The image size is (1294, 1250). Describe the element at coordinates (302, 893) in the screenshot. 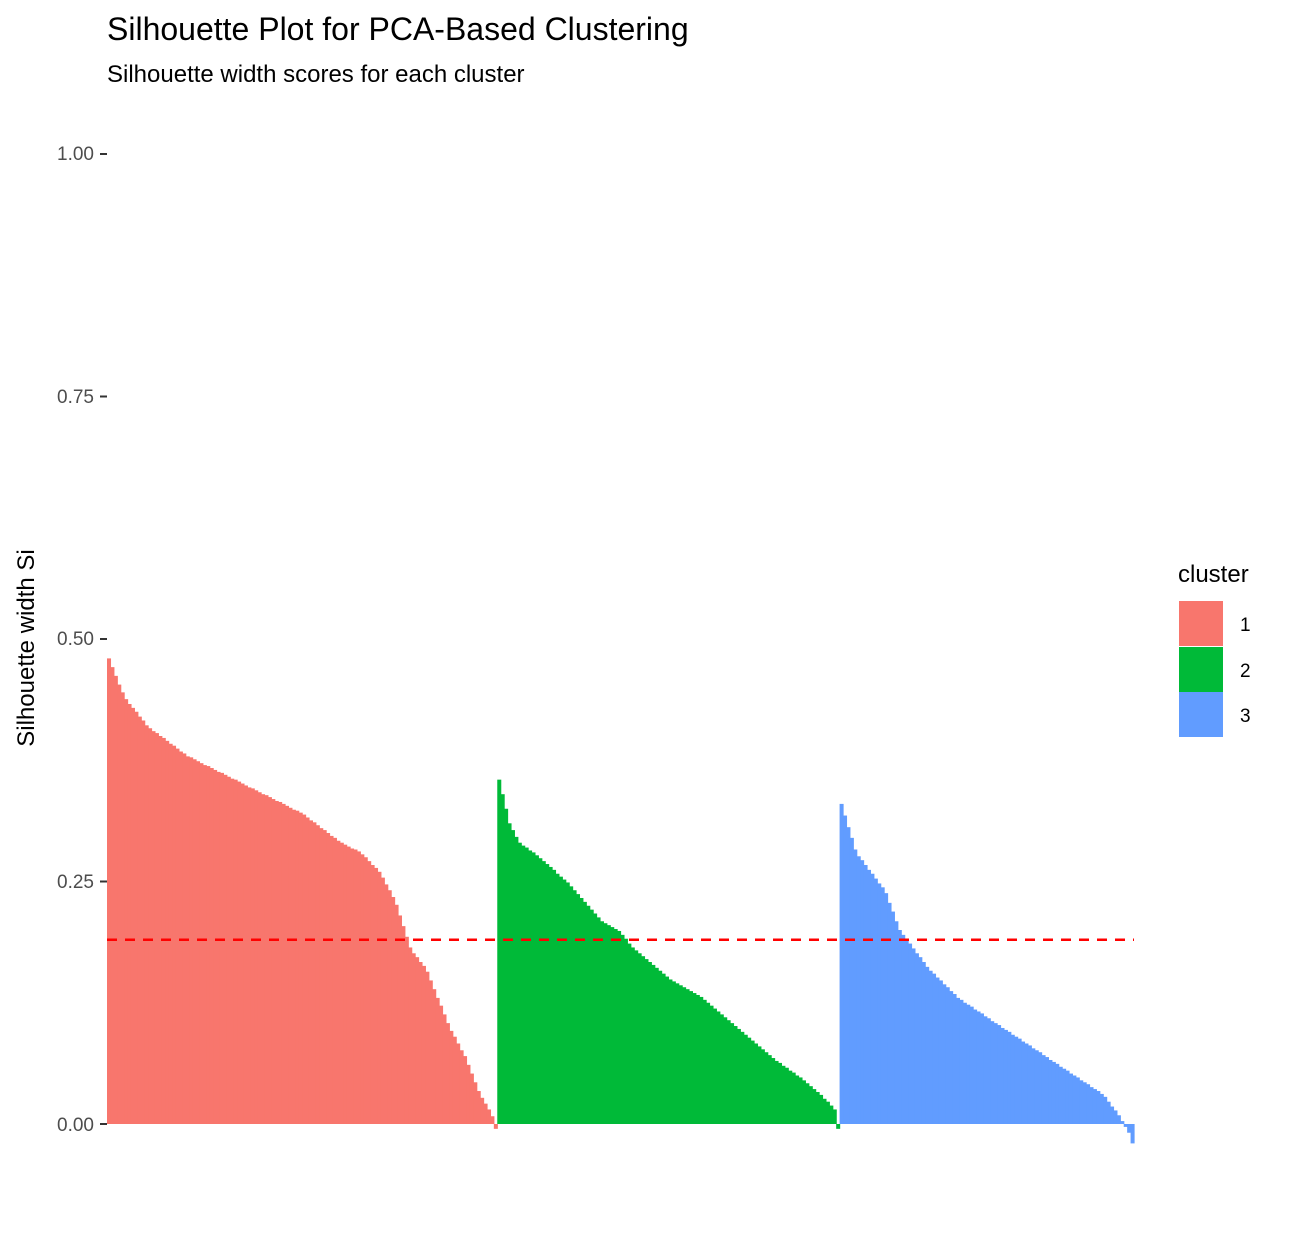

I see `cluster-1-bars` at that location.